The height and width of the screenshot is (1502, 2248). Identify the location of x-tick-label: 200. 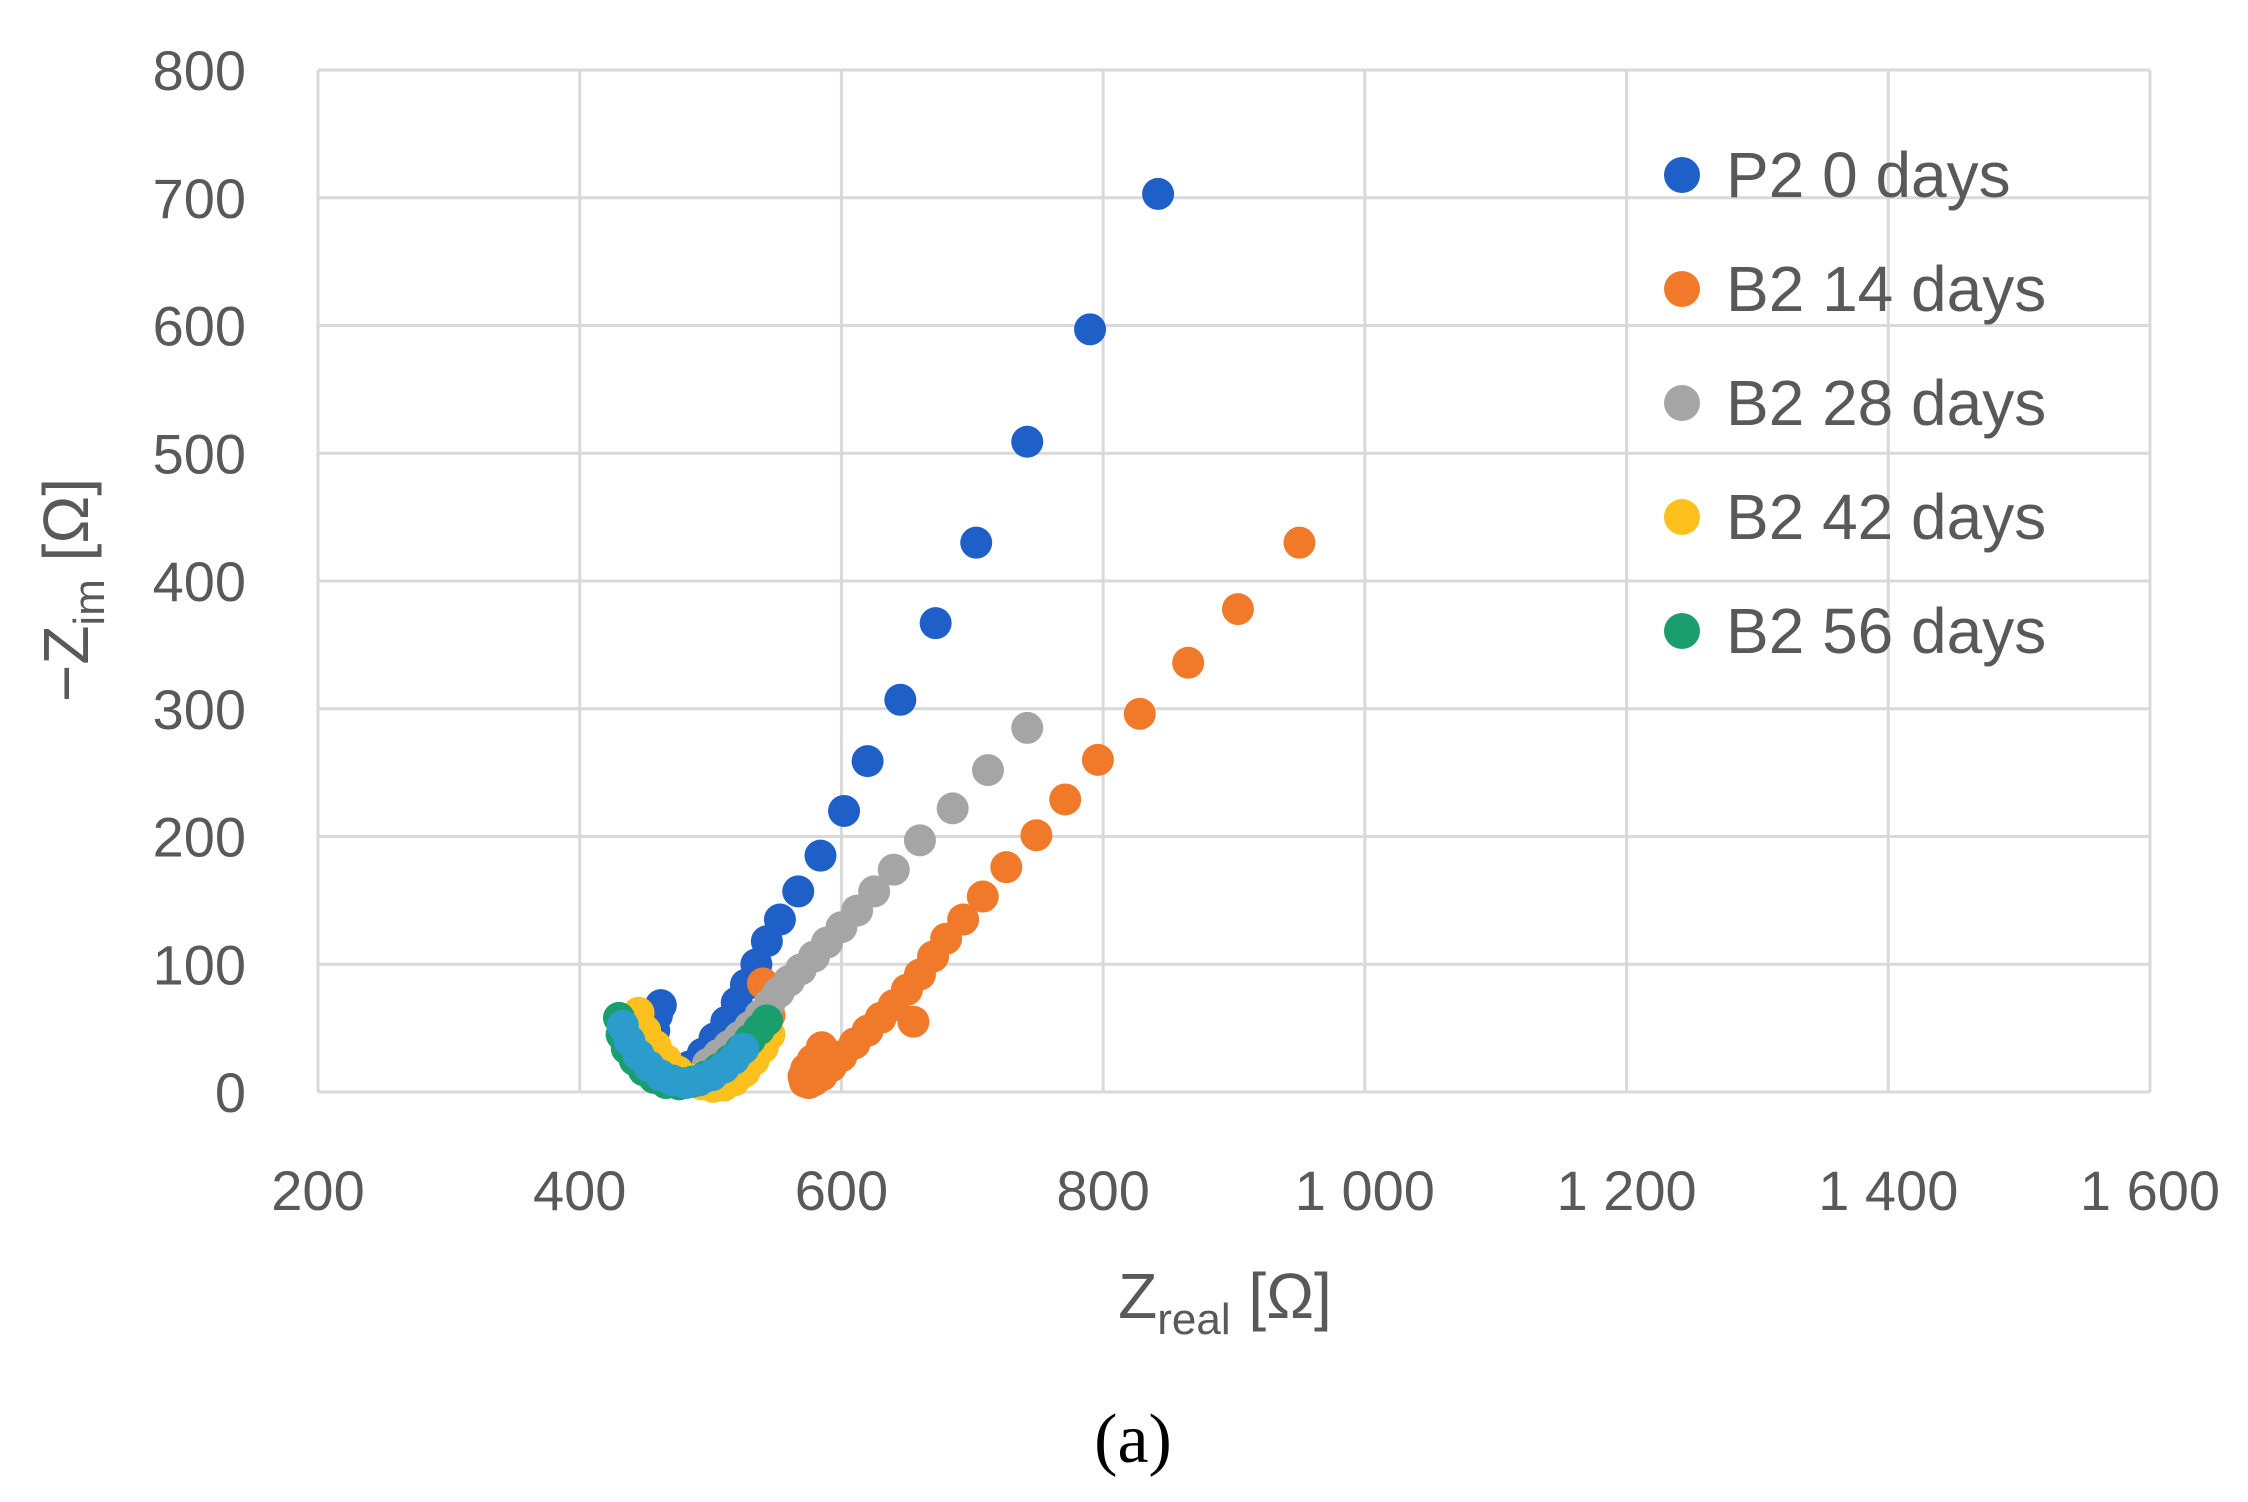
(317, 1190).